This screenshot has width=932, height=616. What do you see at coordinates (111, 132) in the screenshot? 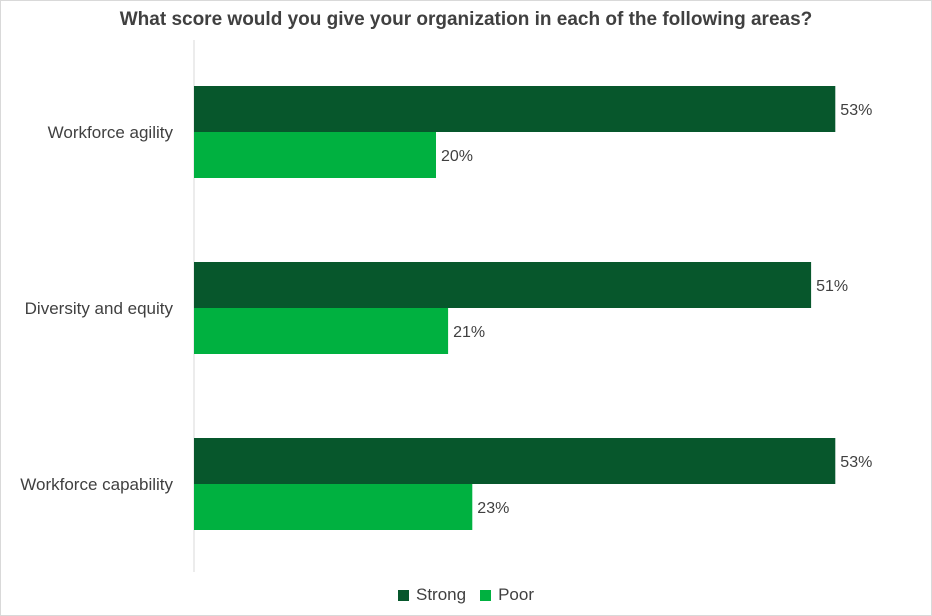
I see `category-label: Workforce agility` at bounding box center [111, 132].